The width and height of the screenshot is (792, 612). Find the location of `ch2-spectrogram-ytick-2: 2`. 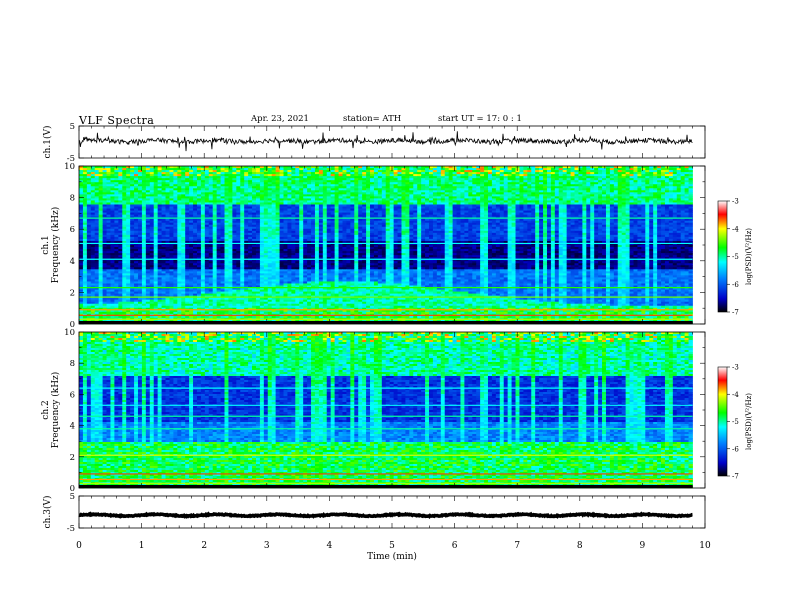

ch2-spectrogram-ytick-2: 2 is located at coordinates (72, 458).